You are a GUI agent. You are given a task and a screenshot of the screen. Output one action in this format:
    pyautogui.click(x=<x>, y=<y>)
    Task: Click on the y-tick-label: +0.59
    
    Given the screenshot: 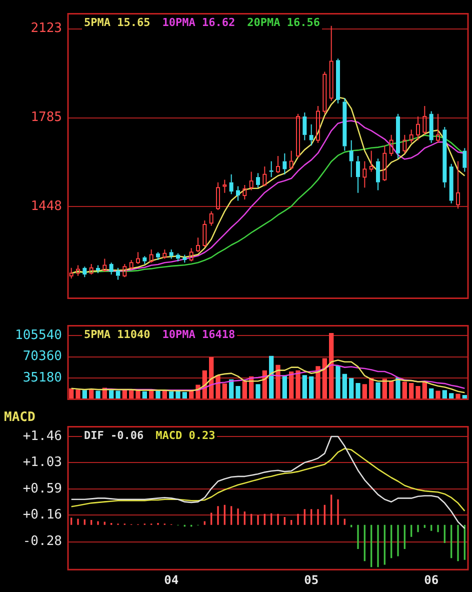 What is the action you would take?
    pyautogui.click(x=42, y=489)
    